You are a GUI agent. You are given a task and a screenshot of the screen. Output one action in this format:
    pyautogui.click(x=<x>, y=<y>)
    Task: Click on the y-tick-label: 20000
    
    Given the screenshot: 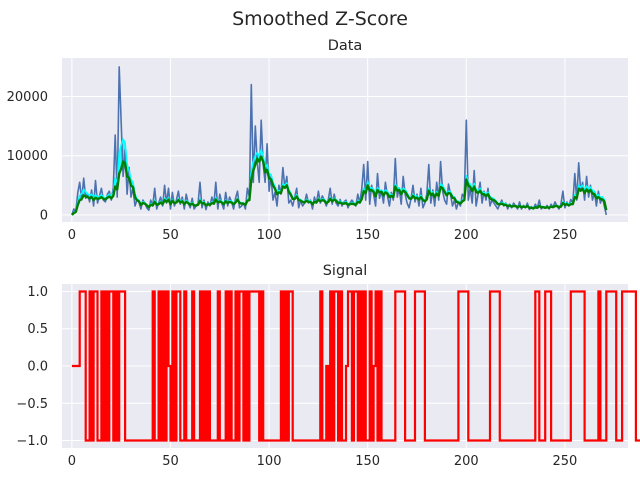 What is the action you would take?
    pyautogui.click(x=27, y=97)
    